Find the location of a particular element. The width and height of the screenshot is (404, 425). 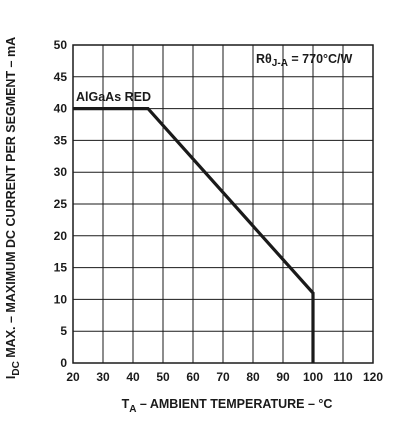

x-tick-label-120: 120 is located at coordinates (373, 377).